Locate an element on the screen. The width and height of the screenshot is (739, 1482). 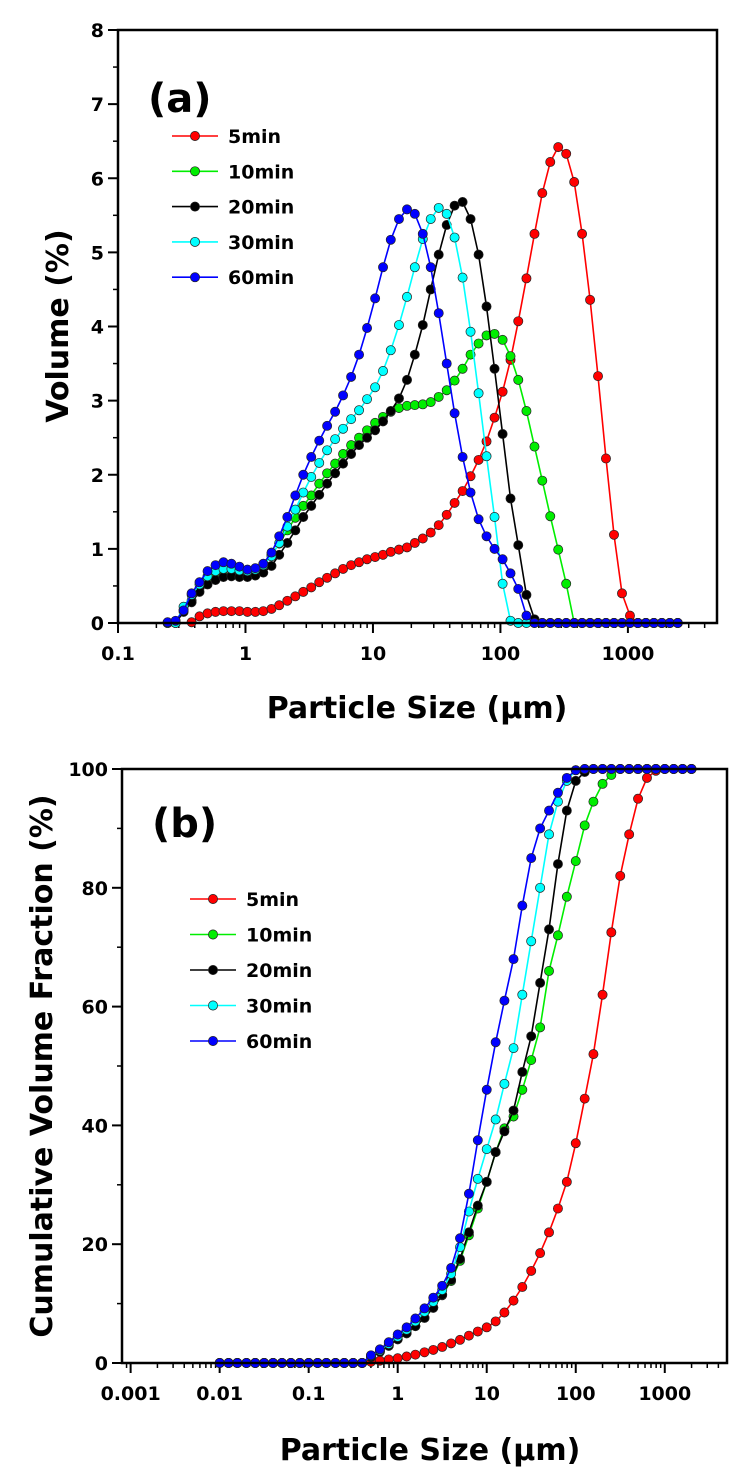
chart-a-legend-item-30min: 30min is located at coordinates (233, 243).